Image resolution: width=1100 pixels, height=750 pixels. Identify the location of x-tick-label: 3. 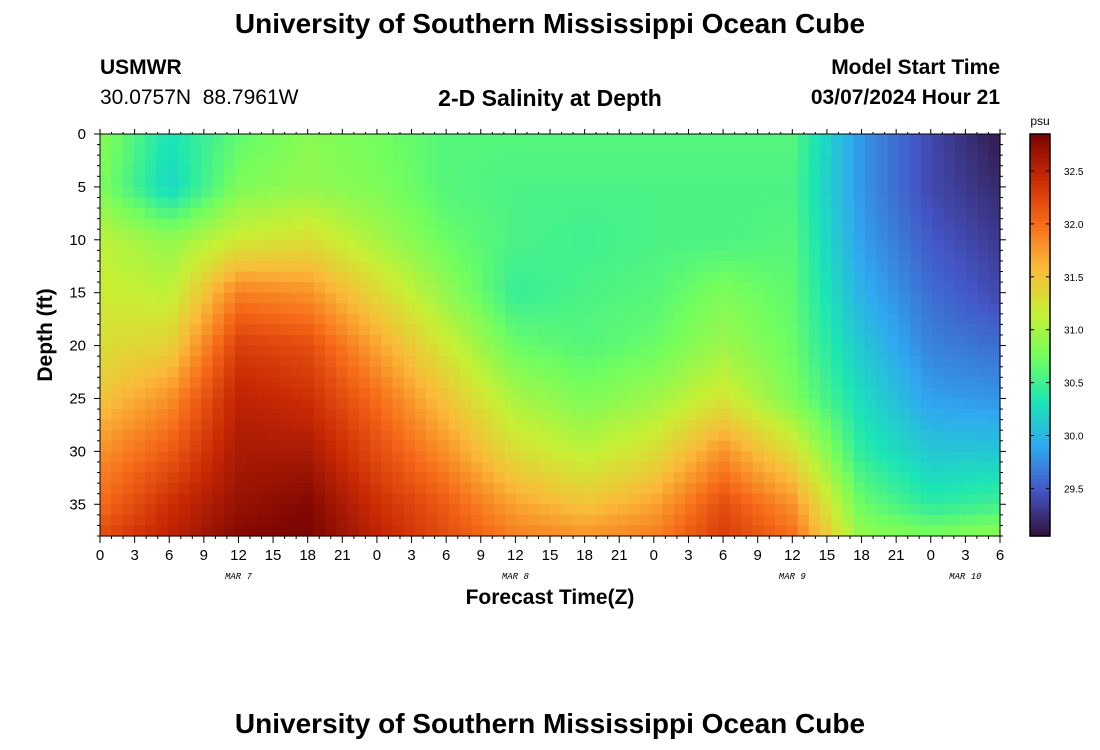
(134, 555).